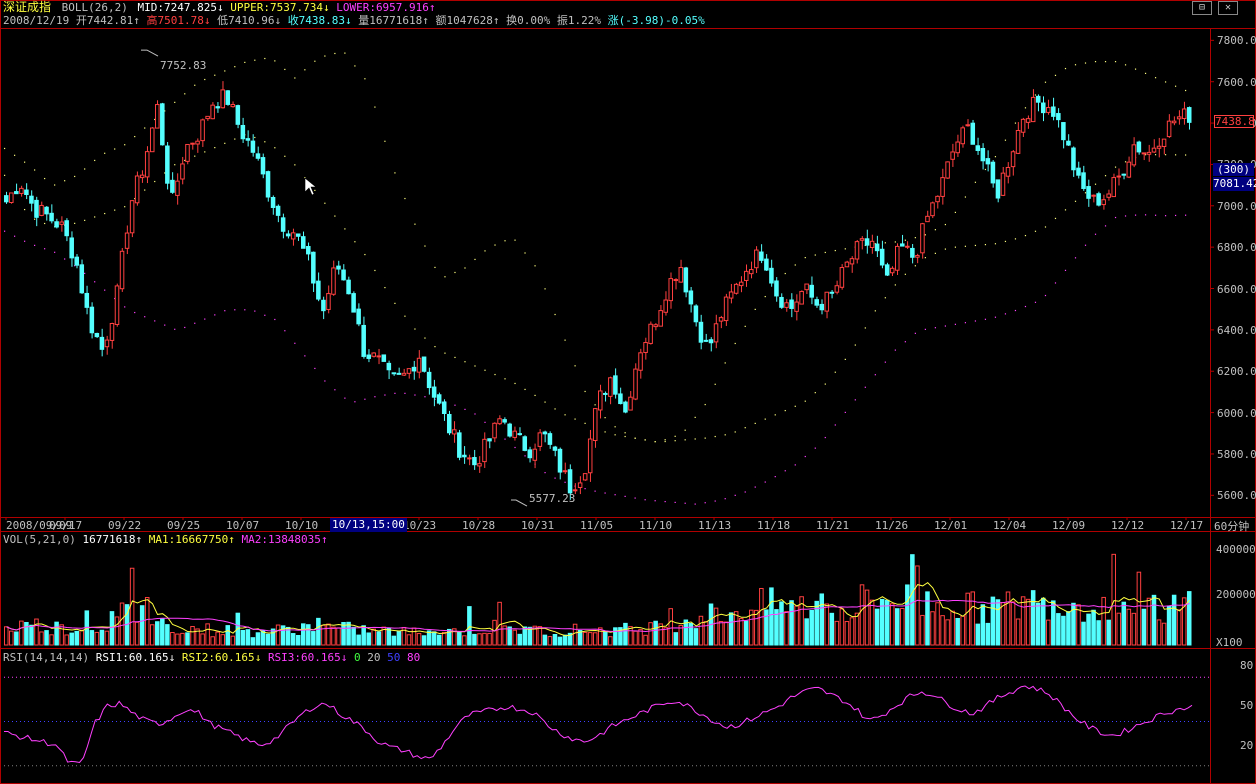 This screenshot has width=1256, height=784. What do you see at coordinates (715, 525) in the screenshot?
I see `date-label: 11/13` at bounding box center [715, 525].